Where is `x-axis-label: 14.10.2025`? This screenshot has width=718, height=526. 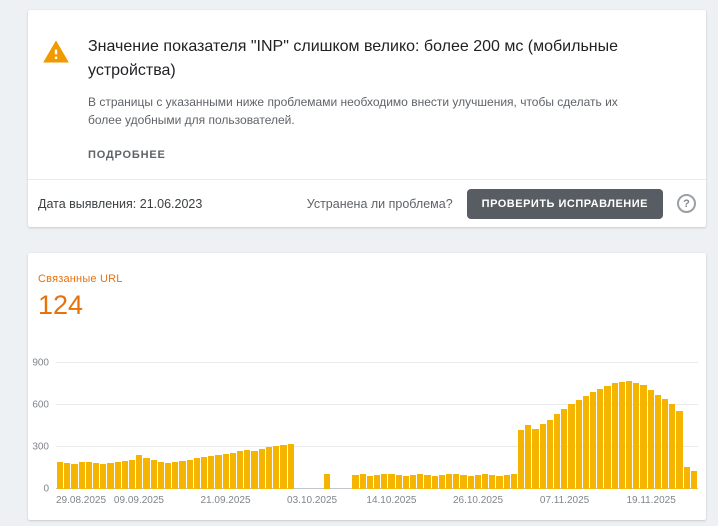
x-axis-label: 14.10.2025 is located at coordinates (391, 500).